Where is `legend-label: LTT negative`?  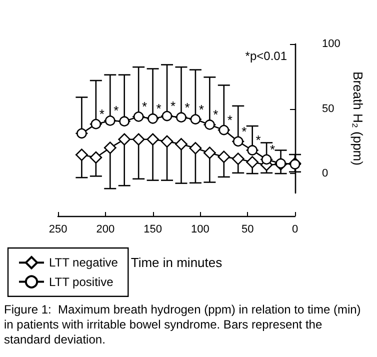
legend-label: LTT negative is located at coordinates (83, 263).